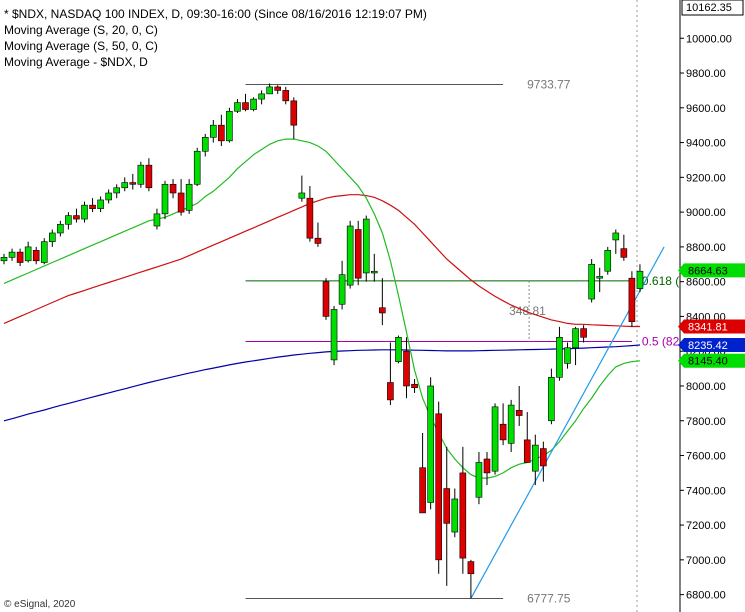  Describe the element at coordinates (706, 144) in the screenshot. I see `price-tick-label: 9400.00` at that location.